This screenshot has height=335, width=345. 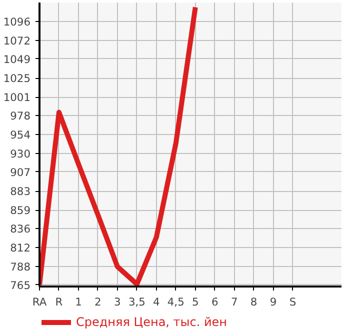 I want to click on x-tick-label: 3, so click(x=117, y=302).